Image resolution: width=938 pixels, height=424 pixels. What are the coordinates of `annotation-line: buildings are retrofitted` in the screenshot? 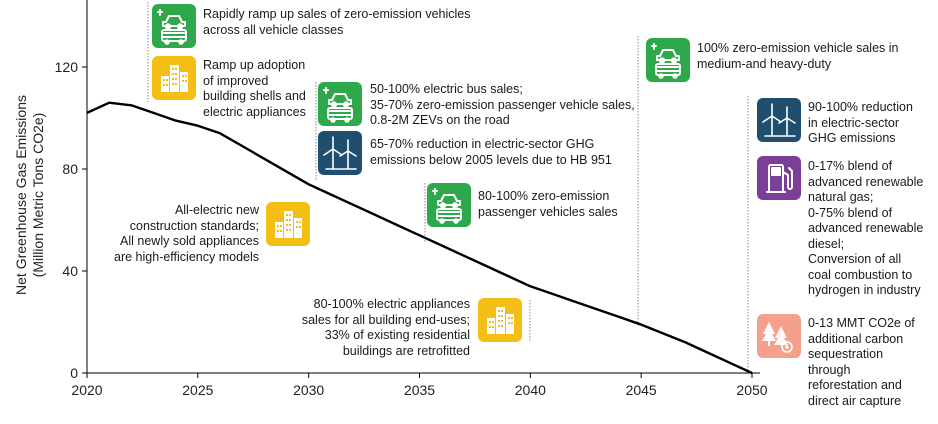 It's located at (406, 350).